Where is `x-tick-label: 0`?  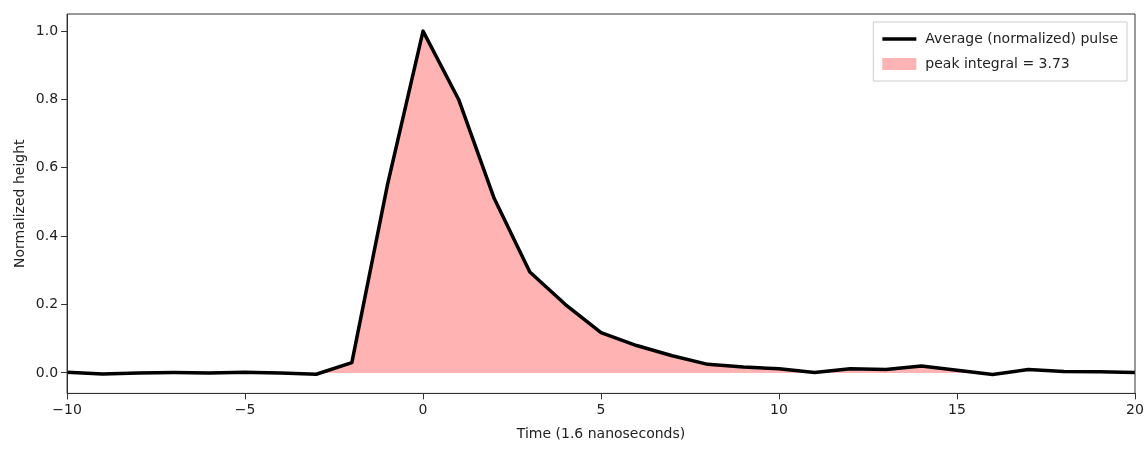
x-tick-label: 0 is located at coordinates (423, 409).